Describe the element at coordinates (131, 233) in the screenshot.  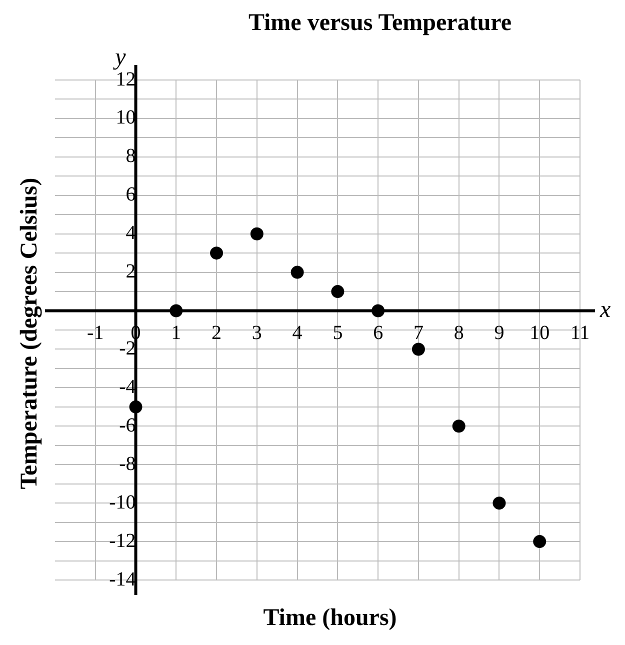
I see `y-tick-label: 4` at that location.